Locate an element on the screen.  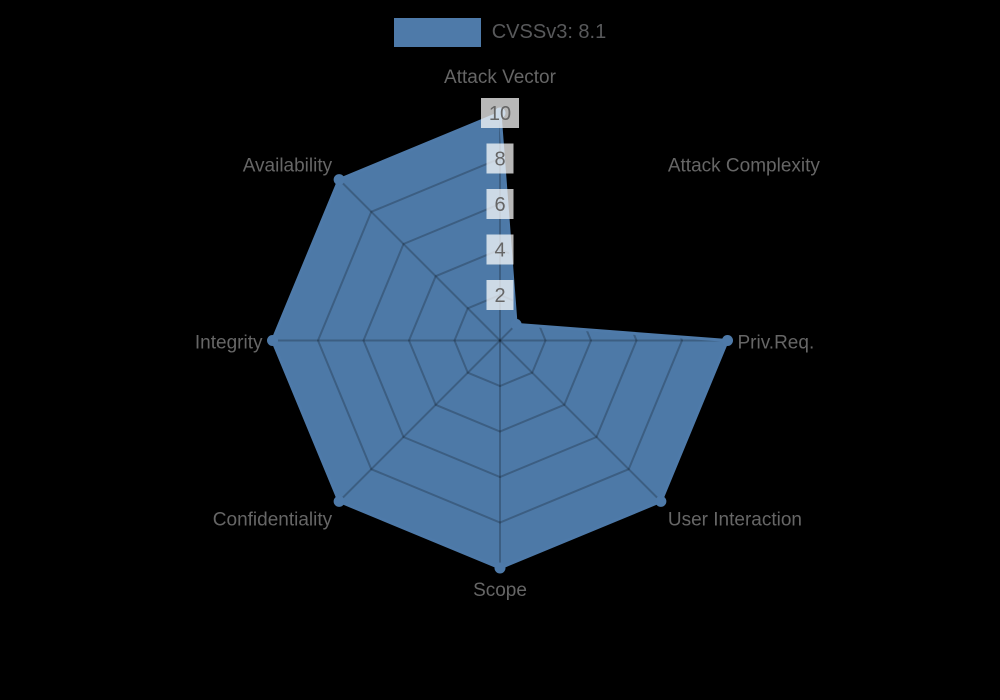
axis-label-integrity: Integrity is located at coordinates (229, 343).